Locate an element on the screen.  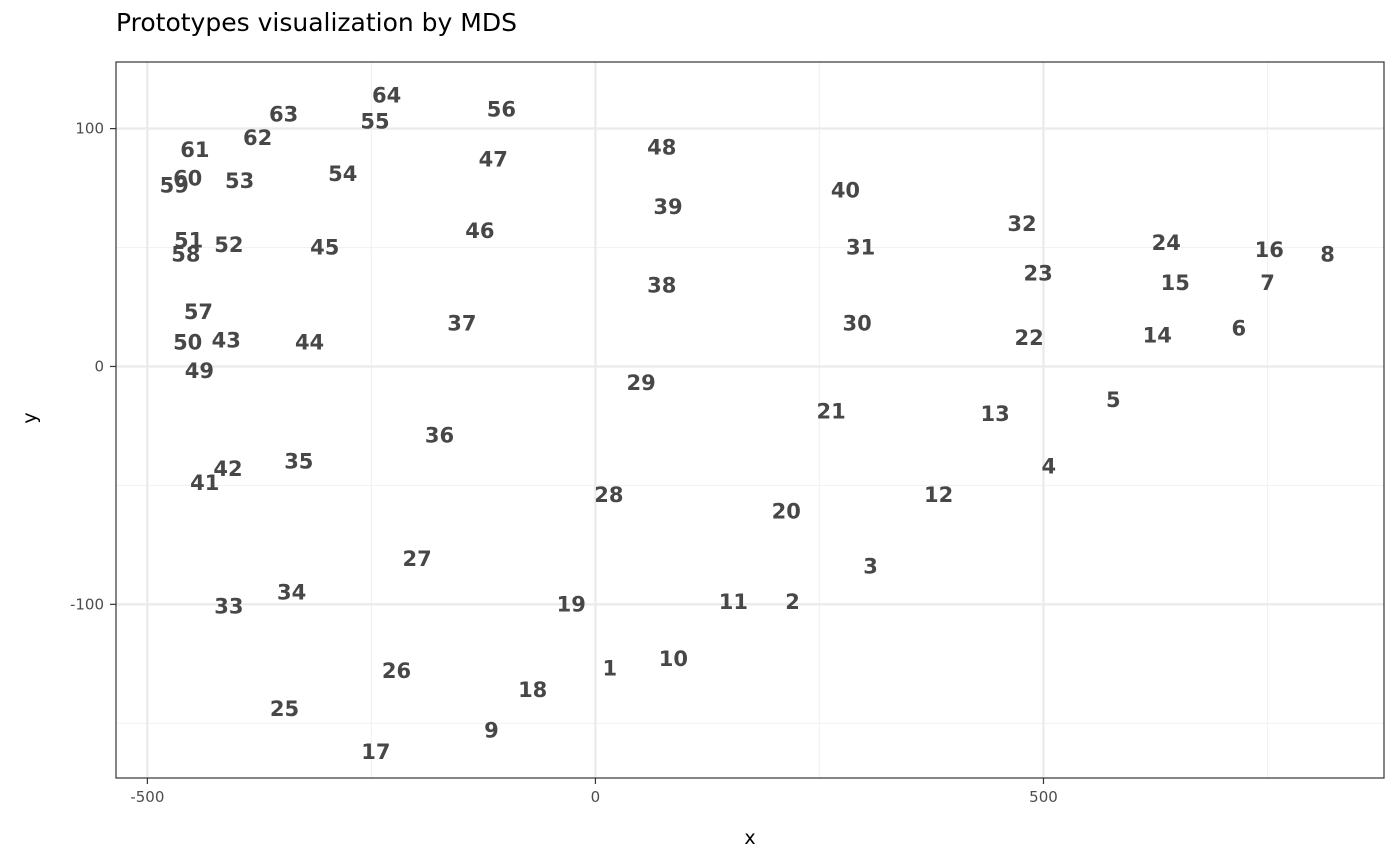
point-label-40: 40 is located at coordinates (845, 190).